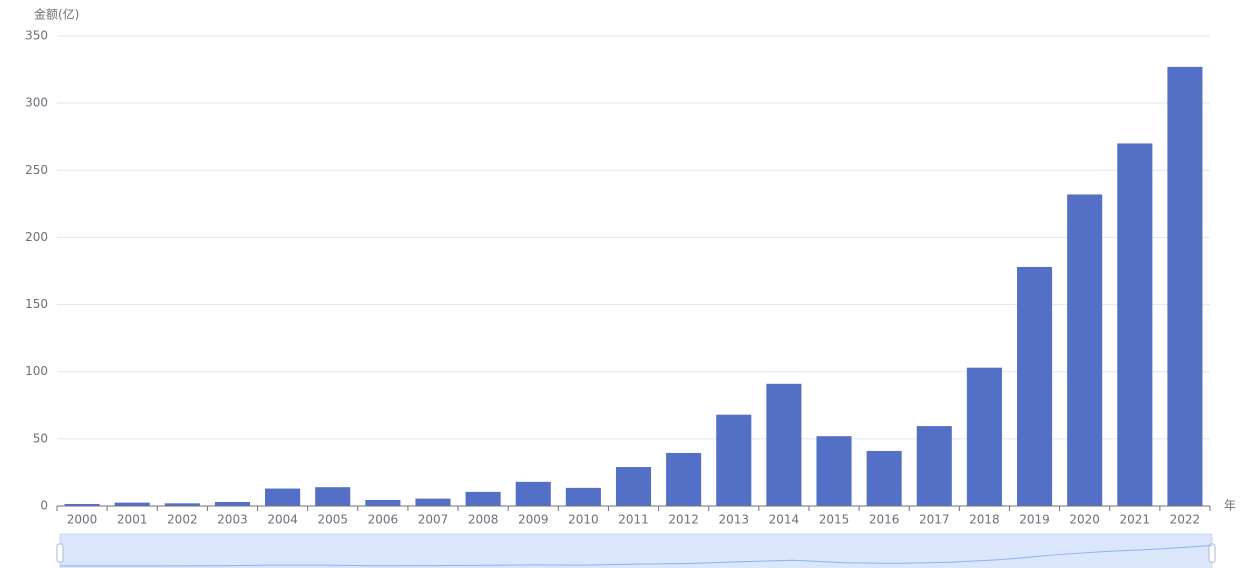 Image resolution: width=1253 pixels, height=568 pixels. Describe the element at coordinates (984, 520) in the screenshot. I see `x-tick-label: 2018` at that location.